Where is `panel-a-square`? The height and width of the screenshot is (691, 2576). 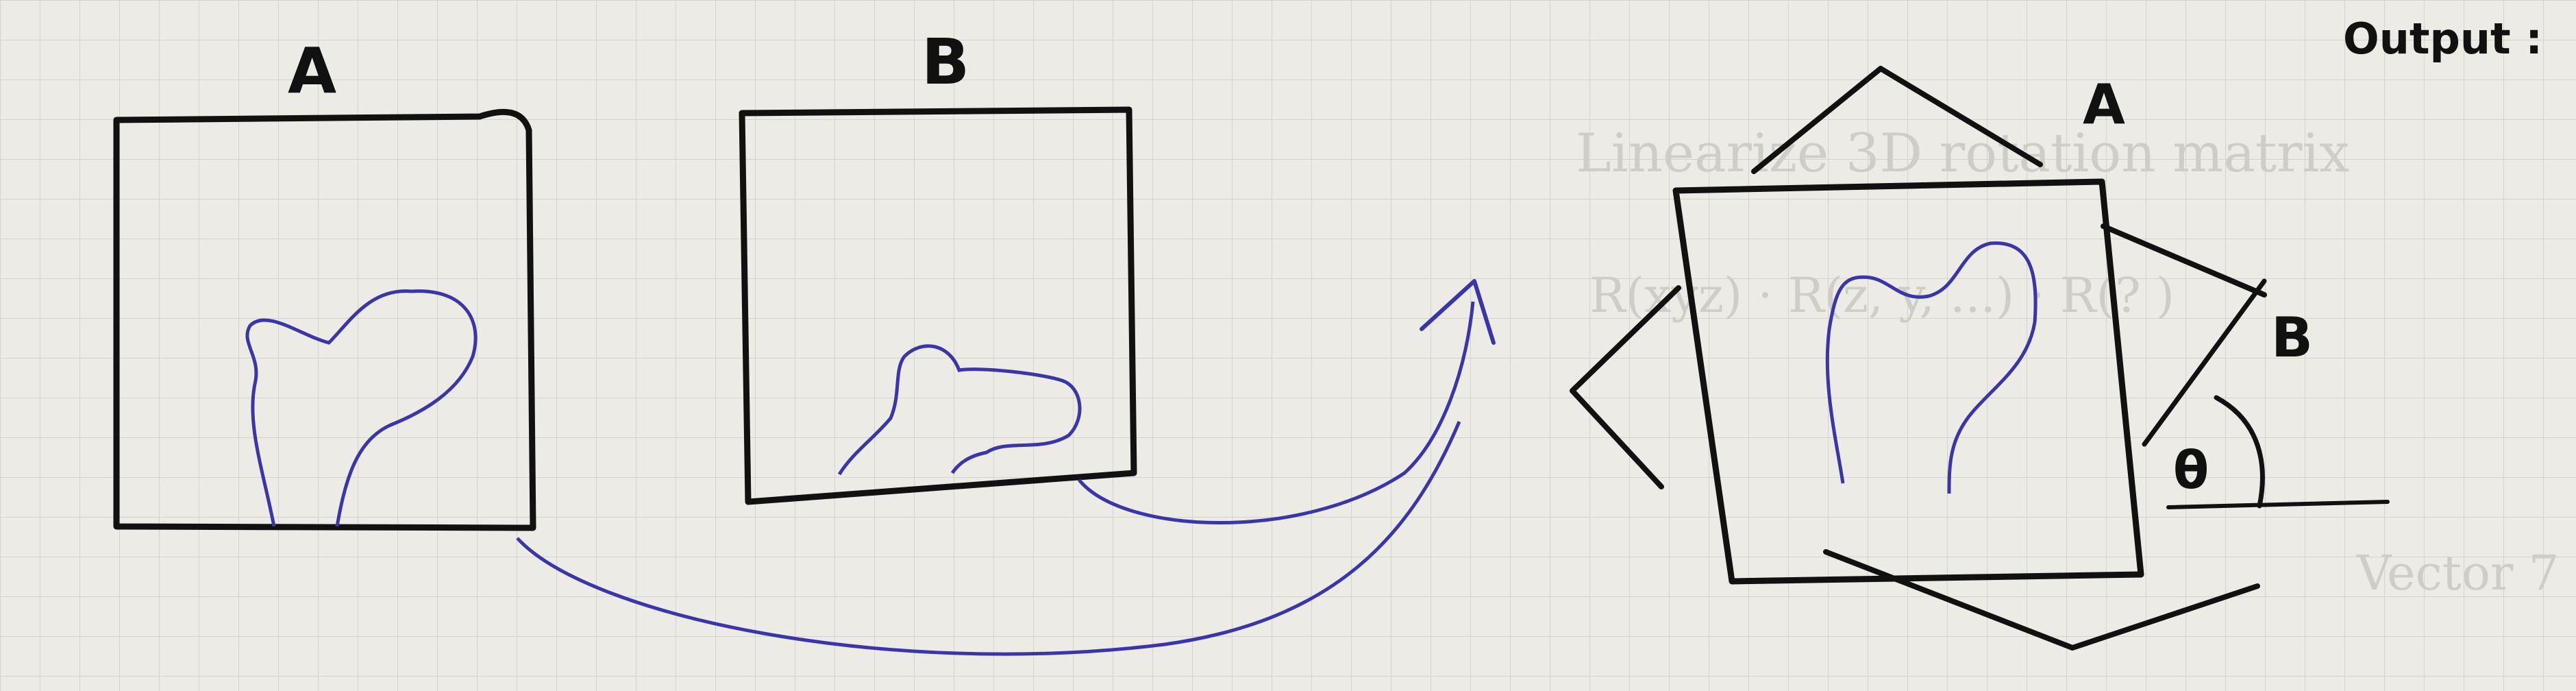
panel-a-square is located at coordinates (324, 320).